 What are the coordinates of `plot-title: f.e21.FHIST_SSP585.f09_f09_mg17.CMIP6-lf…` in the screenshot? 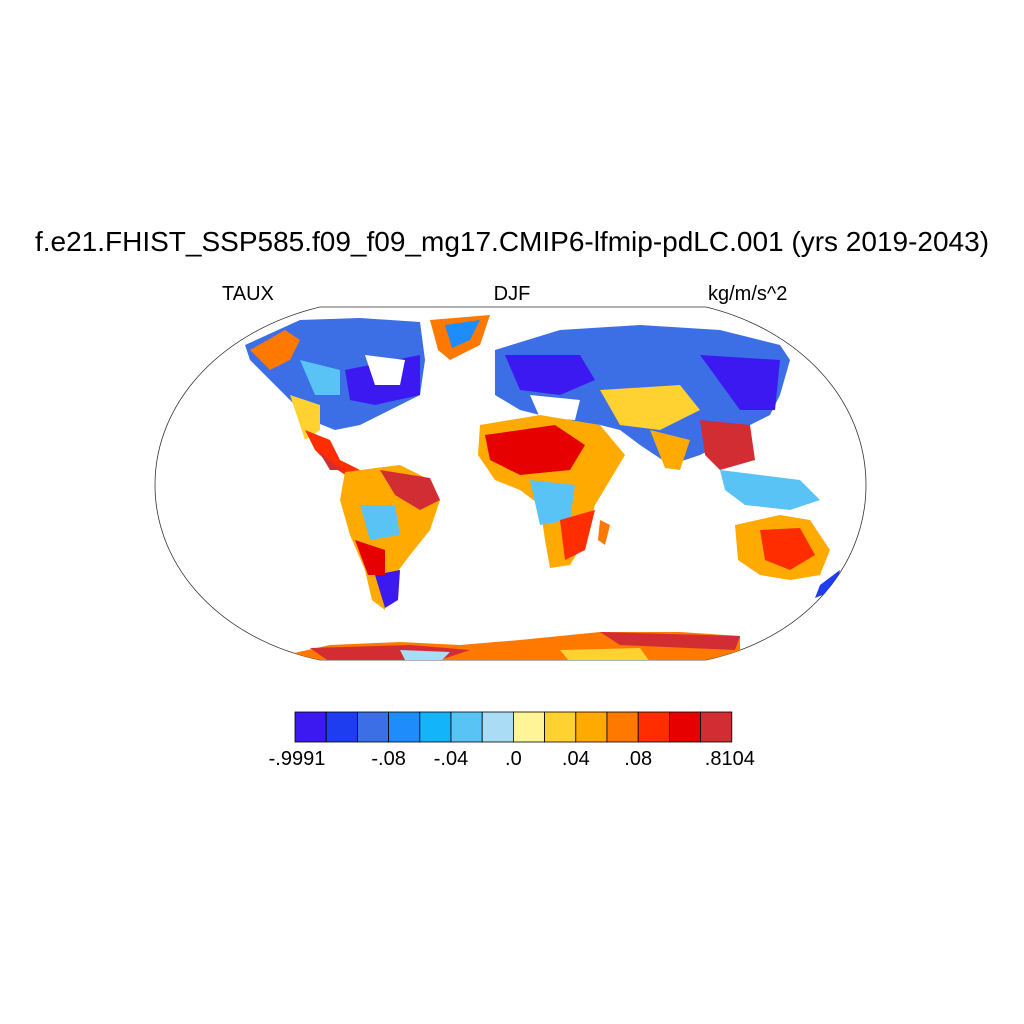 It's located at (512, 241).